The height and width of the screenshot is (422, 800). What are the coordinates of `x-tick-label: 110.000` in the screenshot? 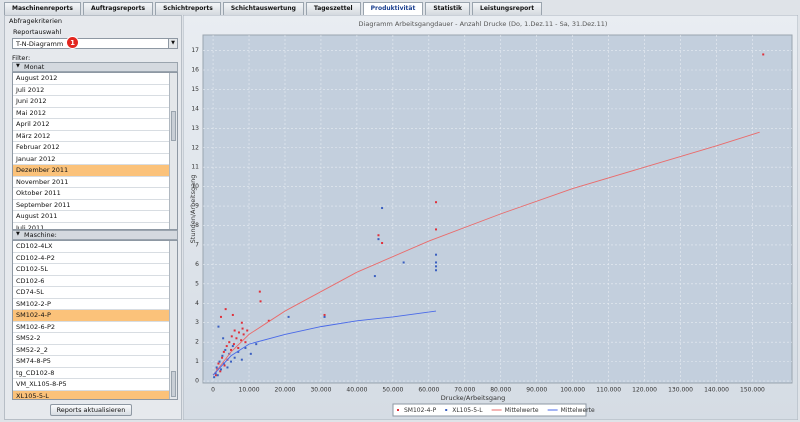 It's located at (608, 390).